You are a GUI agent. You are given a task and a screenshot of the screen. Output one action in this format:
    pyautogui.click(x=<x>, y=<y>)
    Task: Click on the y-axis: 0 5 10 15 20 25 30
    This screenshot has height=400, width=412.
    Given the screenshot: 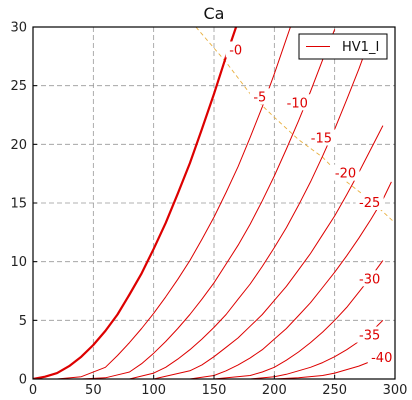 What is the action you would take?
    pyautogui.click(x=23, y=204)
    